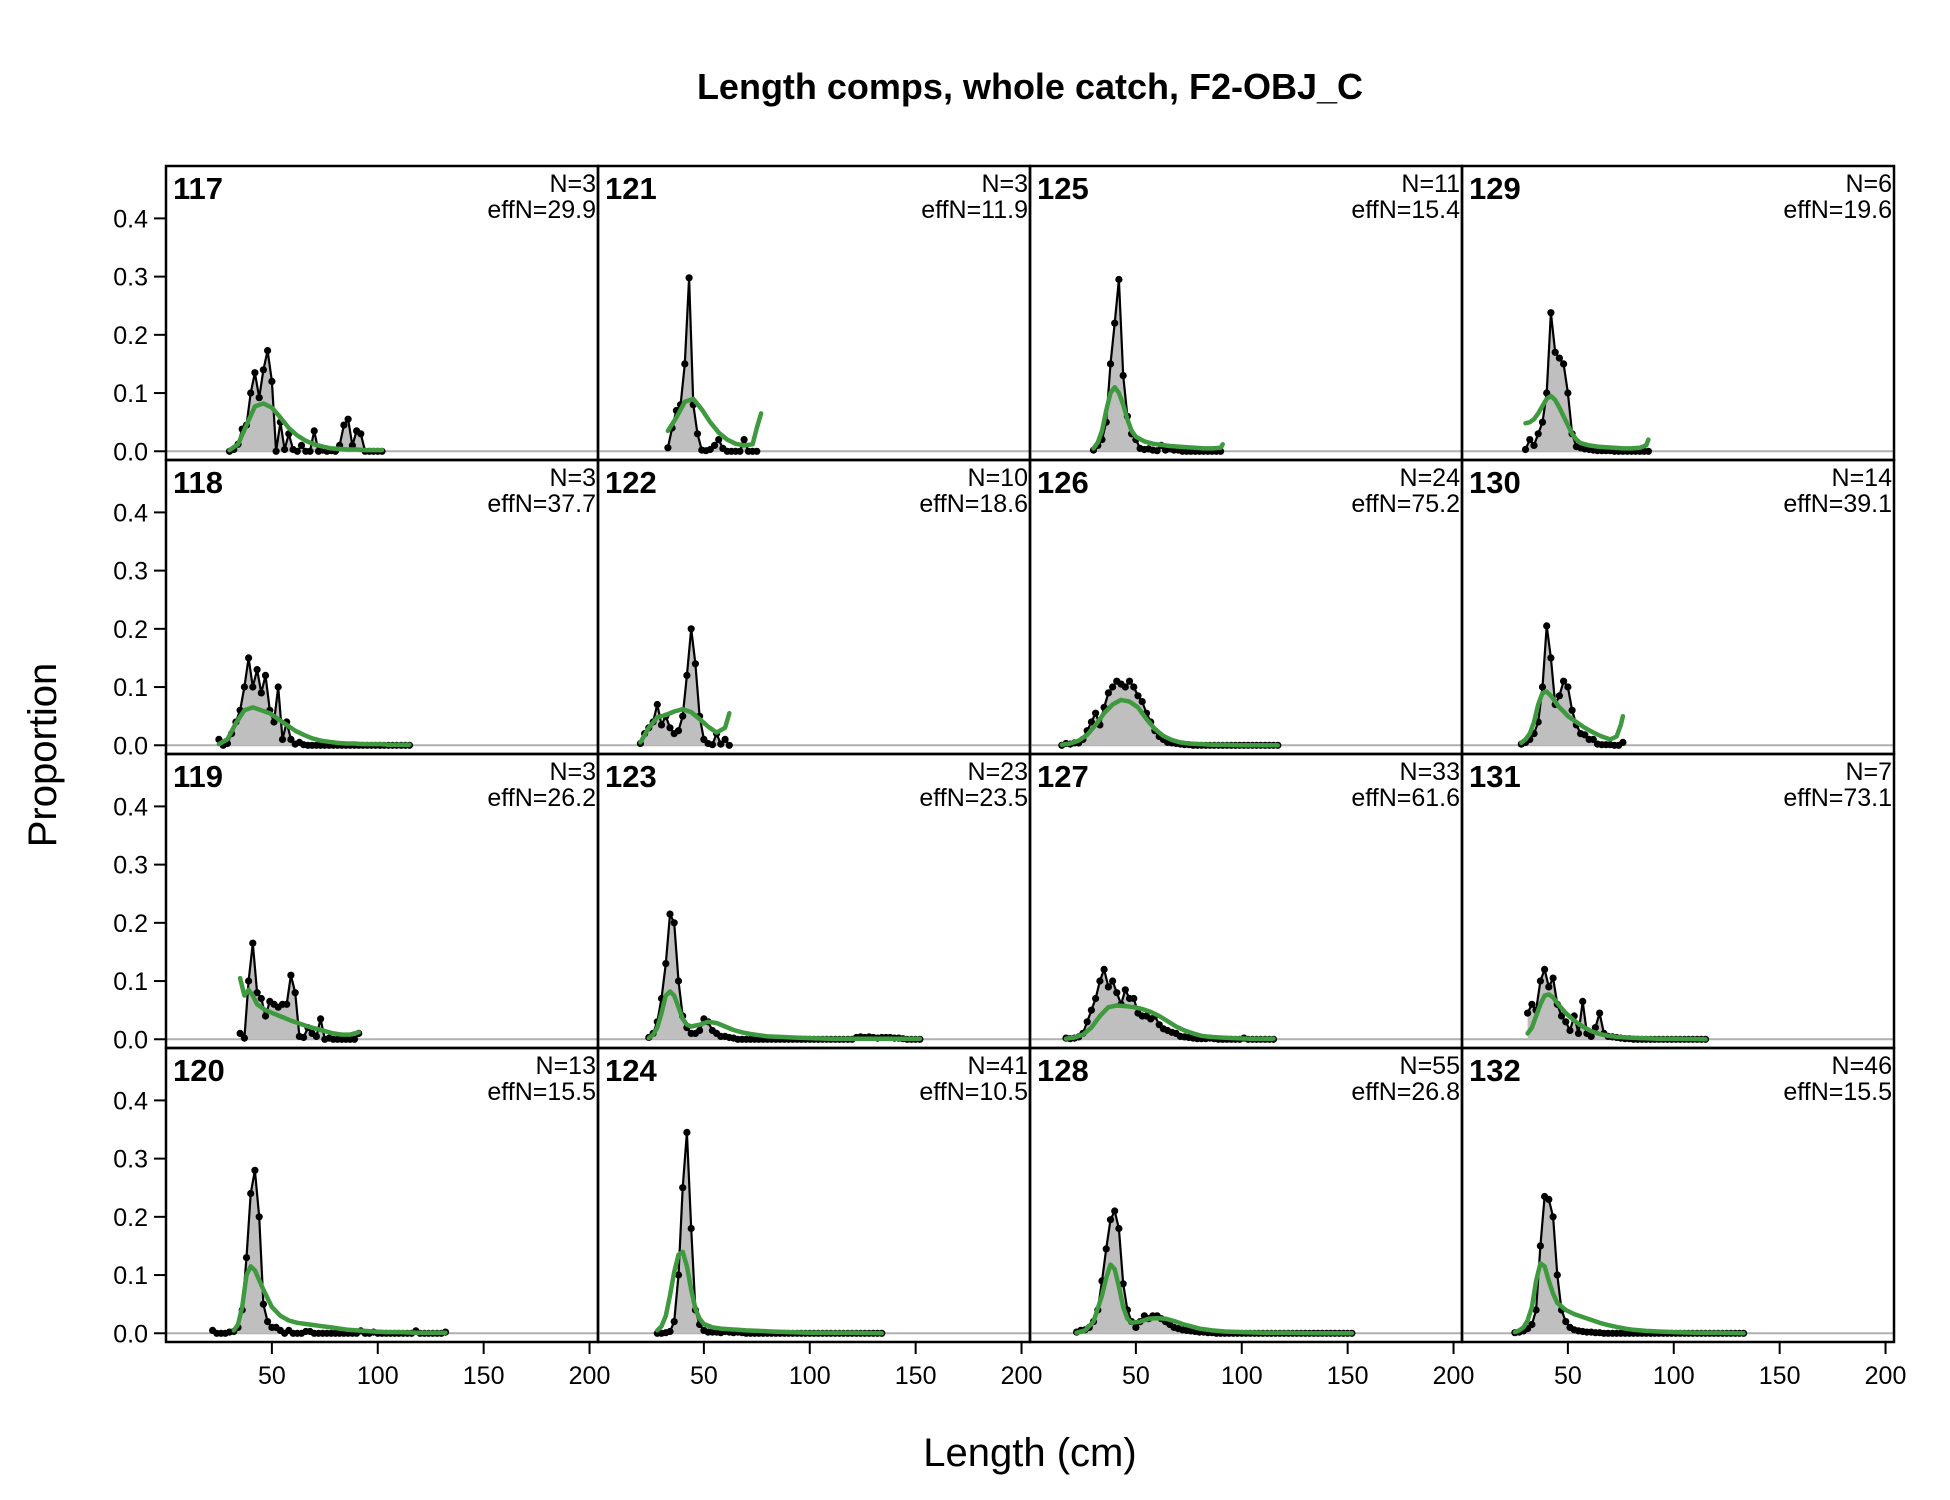  I want to click on y-tick-label: 0.3, so click(130, 278).